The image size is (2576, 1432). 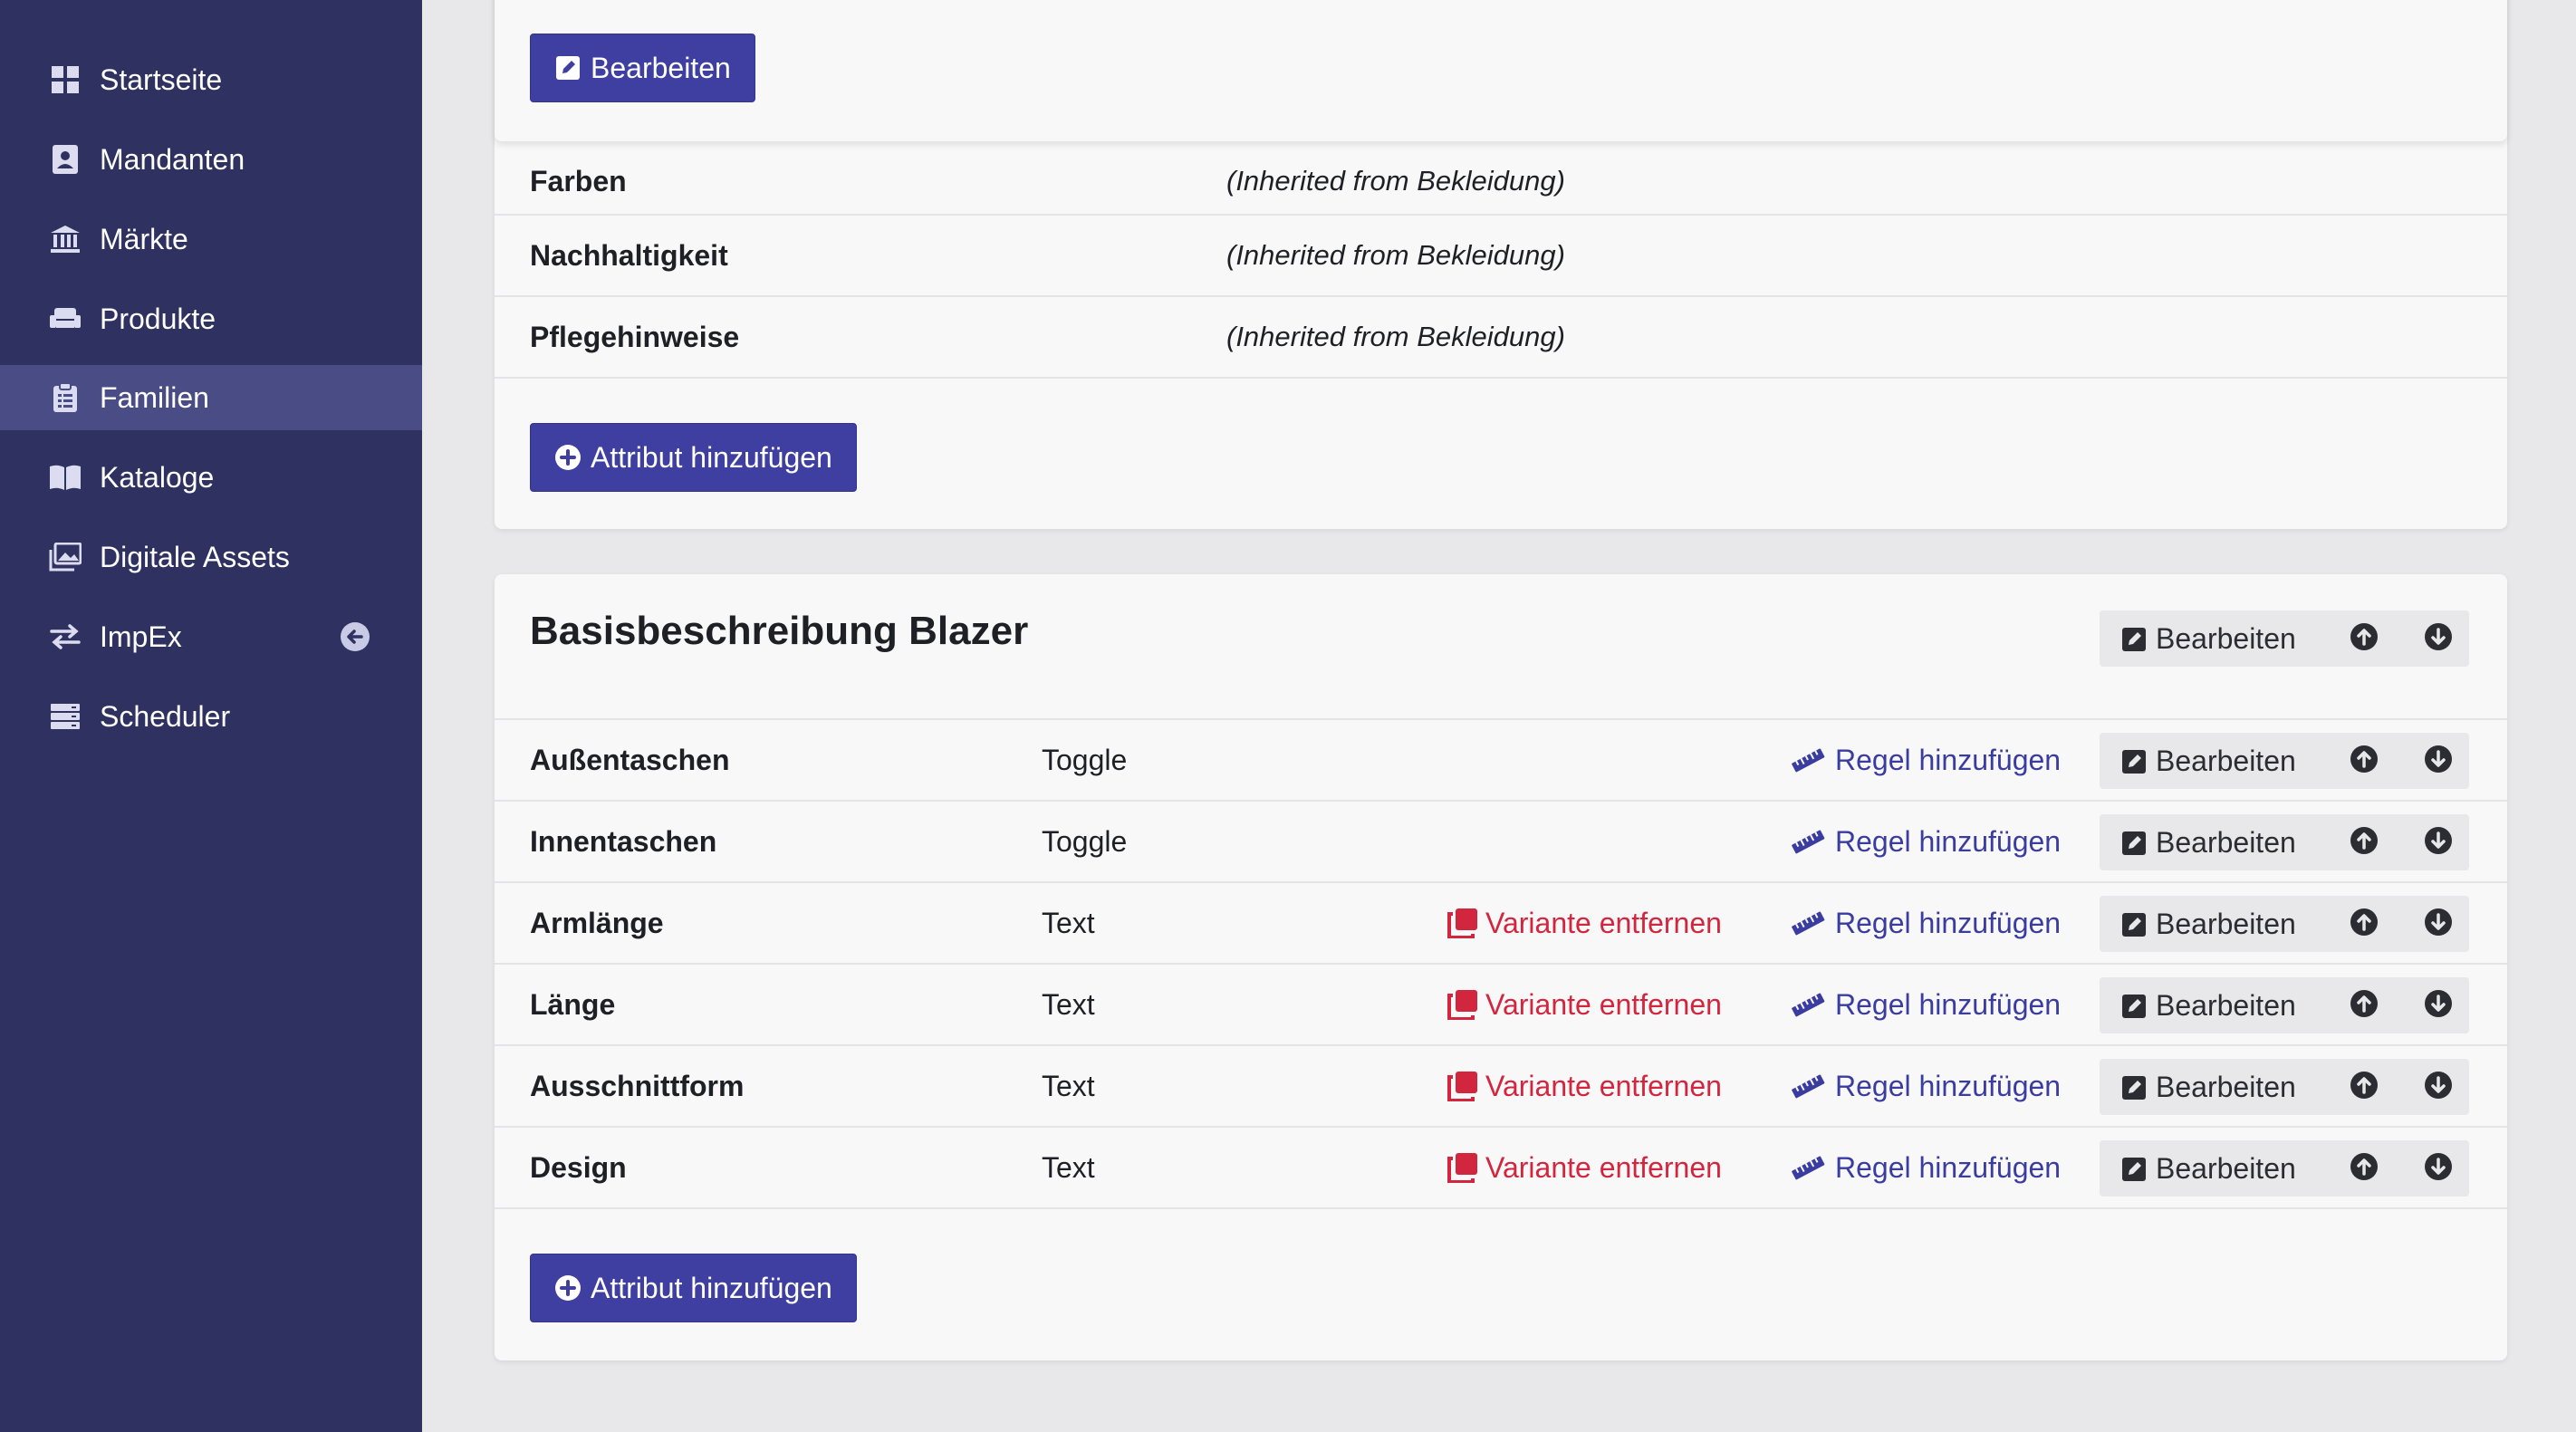 I want to click on sidebar-item-produkte: Produkte, so click(x=211, y=318).